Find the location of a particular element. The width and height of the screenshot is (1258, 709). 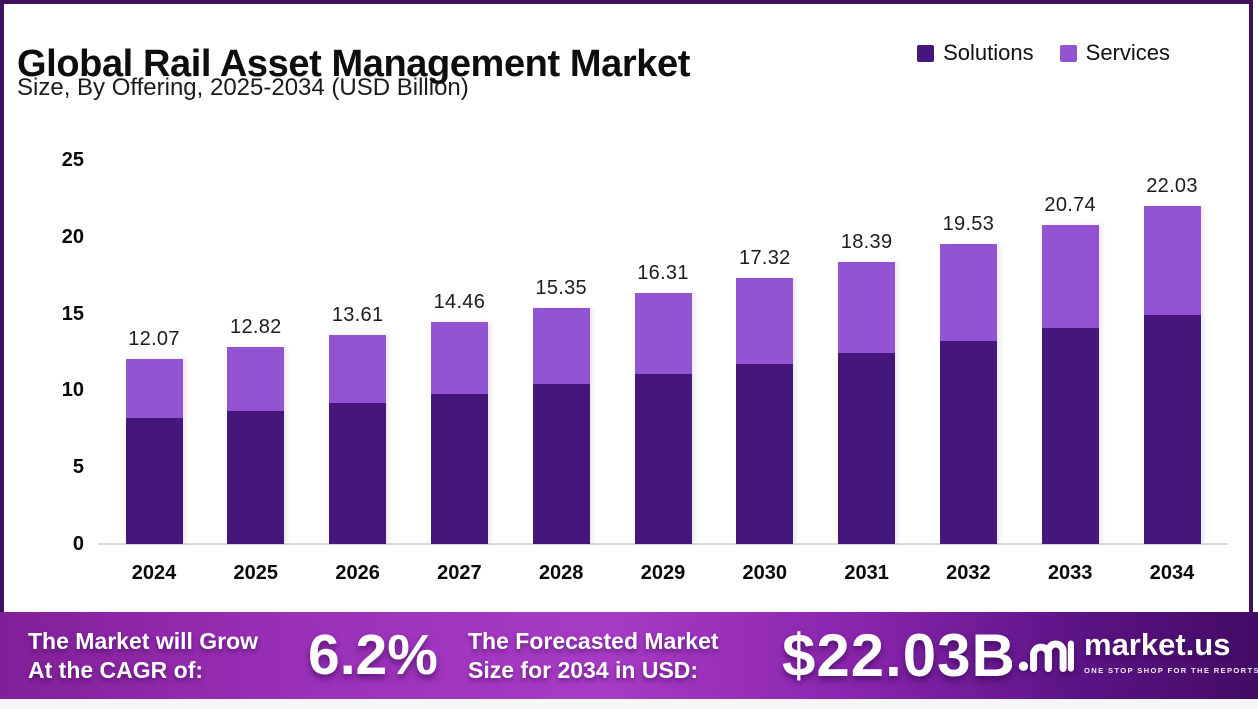

x-tick-2025: 2025 is located at coordinates (256, 573).